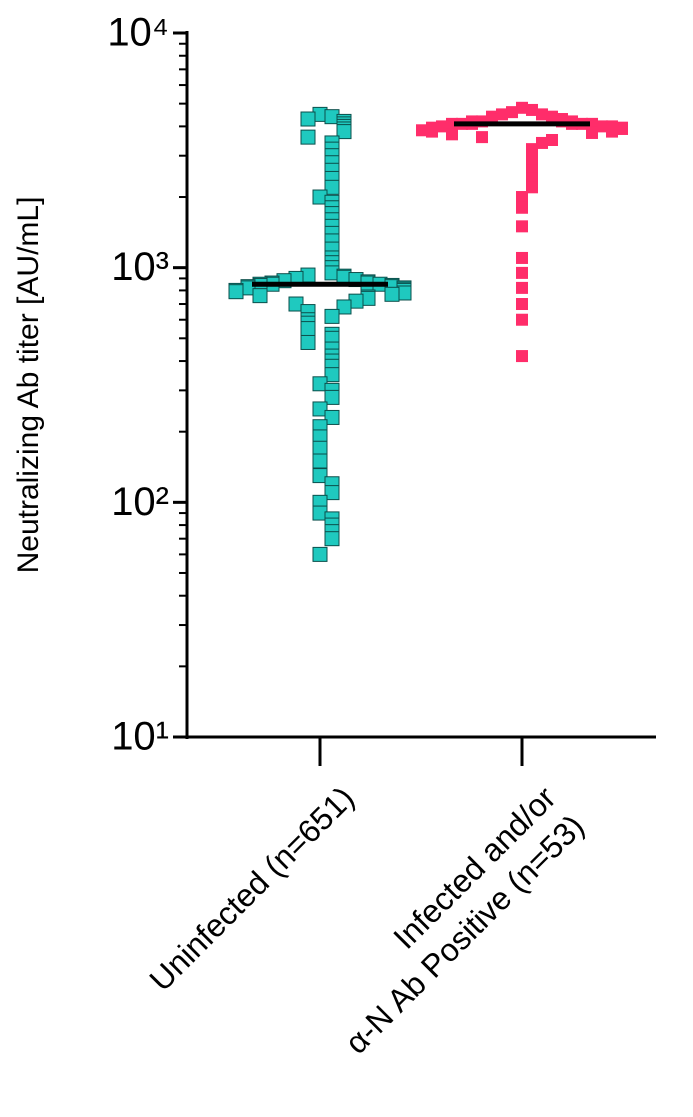 The height and width of the screenshot is (1117, 693). Describe the element at coordinates (28, 385) in the screenshot. I see `y-axis-label: Neutralizing Ab titer [AU/mL]` at that location.